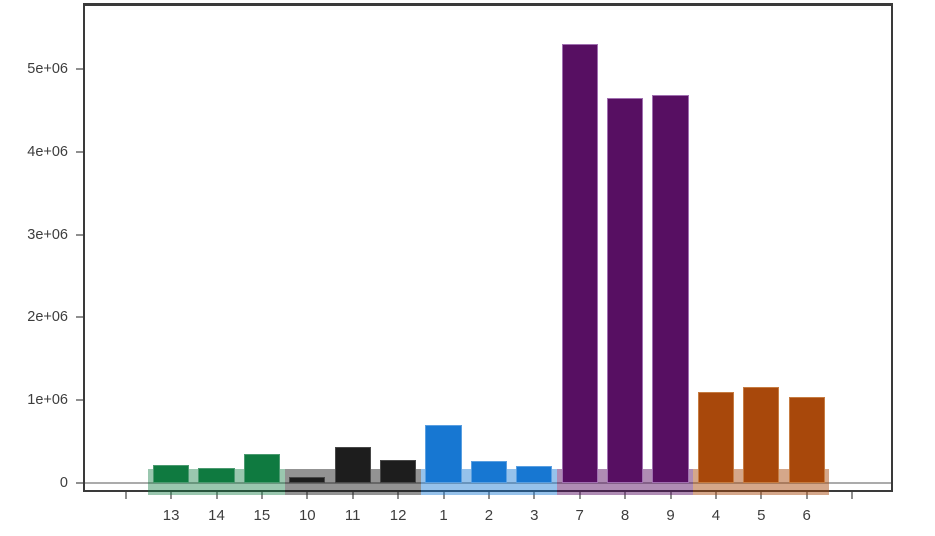 Image resolution: width=935 pixels, height=536 pixels. Describe the element at coordinates (307, 515) in the screenshot. I see `x-tick-label: 10` at that location.